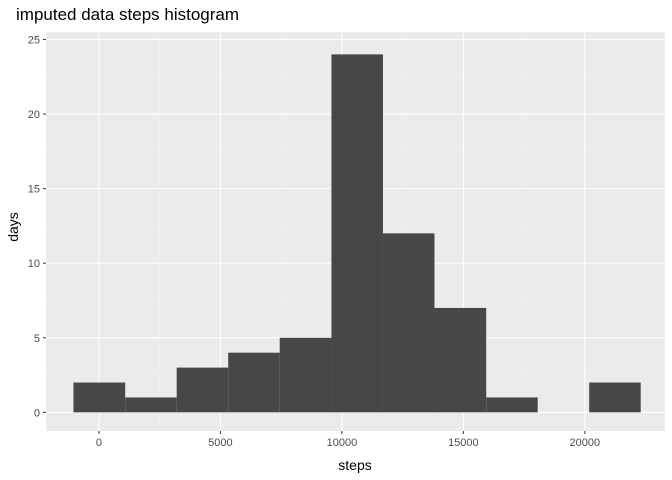 Image resolution: width=672 pixels, height=480 pixels. Describe the element at coordinates (342, 443) in the screenshot. I see `x-tick-label: 10000` at that location.